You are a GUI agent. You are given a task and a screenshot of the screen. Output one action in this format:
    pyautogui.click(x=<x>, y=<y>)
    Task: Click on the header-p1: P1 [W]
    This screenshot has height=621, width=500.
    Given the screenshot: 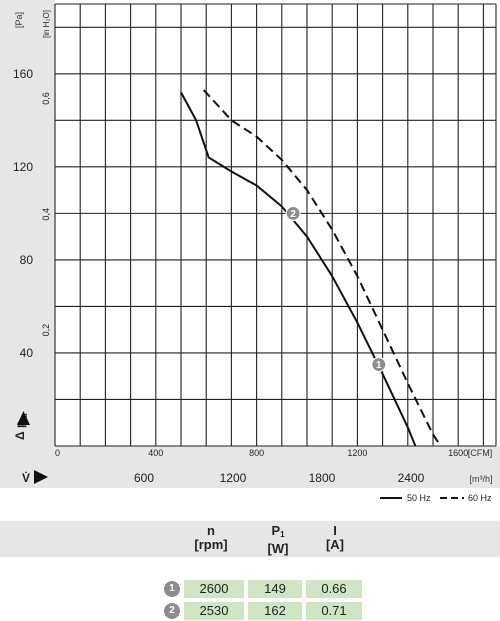 What is the action you would take?
    pyautogui.click(x=278, y=539)
    